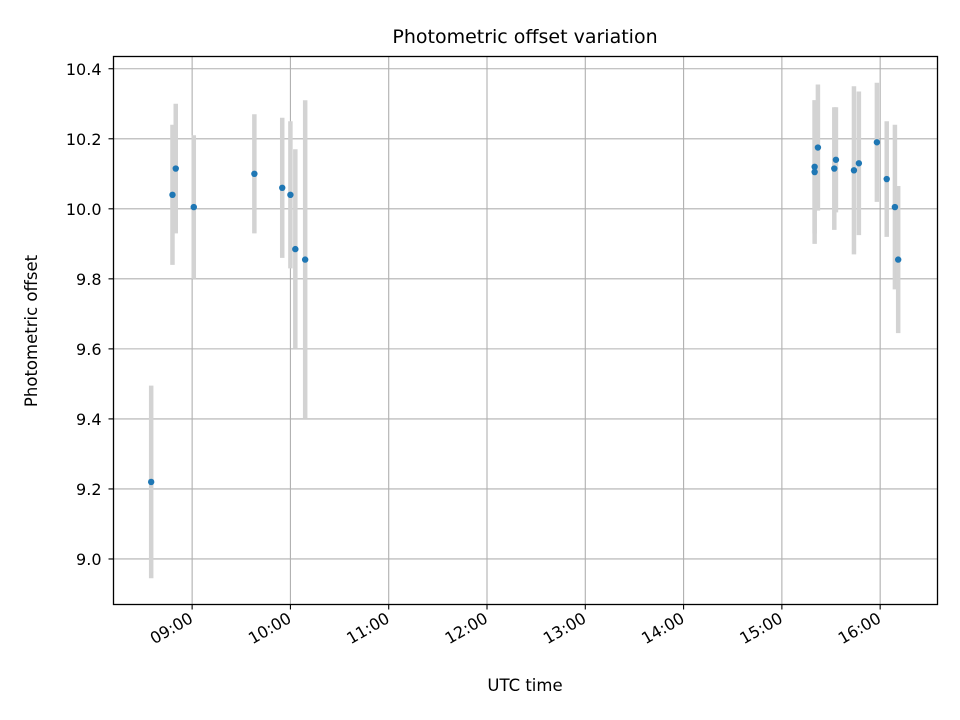 The image size is (960, 720). What do you see at coordinates (90, 314) in the screenshot?
I see `y-axis: 9.0 9.2 9.4 9.6 9.8 10.0 10.2 10.4` at bounding box center [90, 314].